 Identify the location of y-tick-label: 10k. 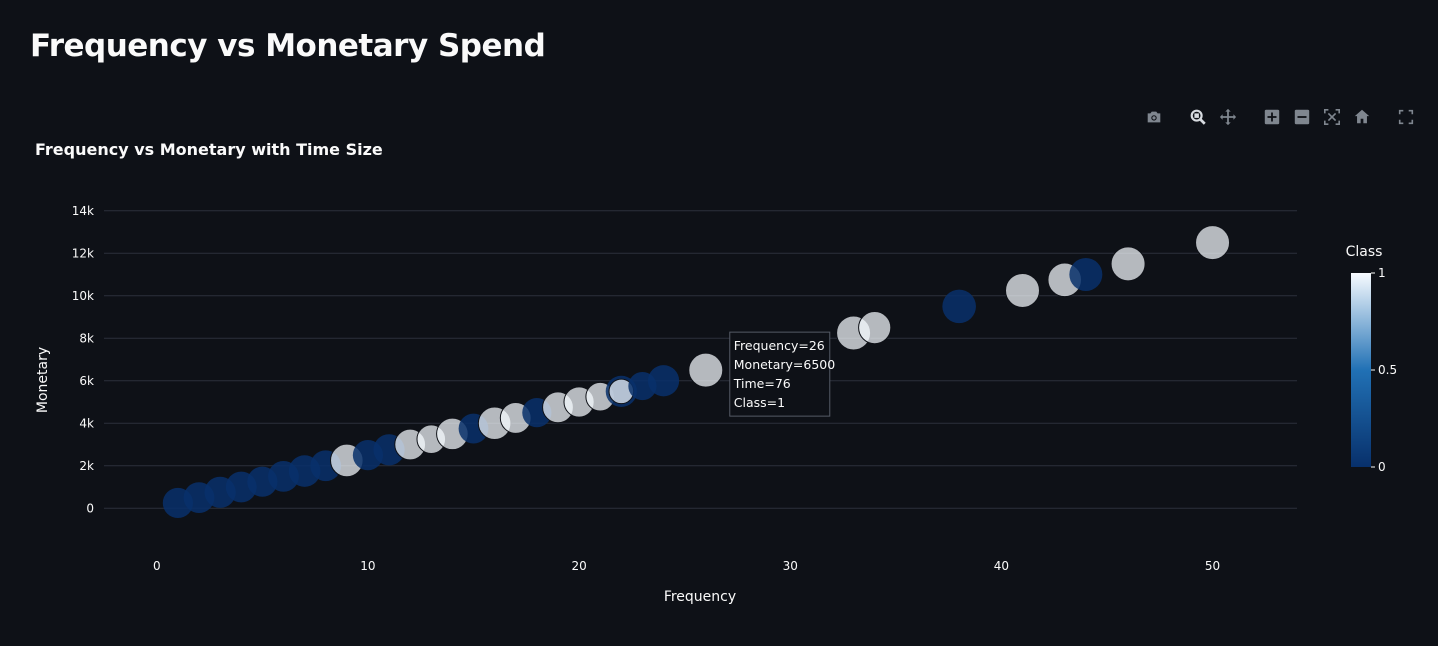
(83, 296).